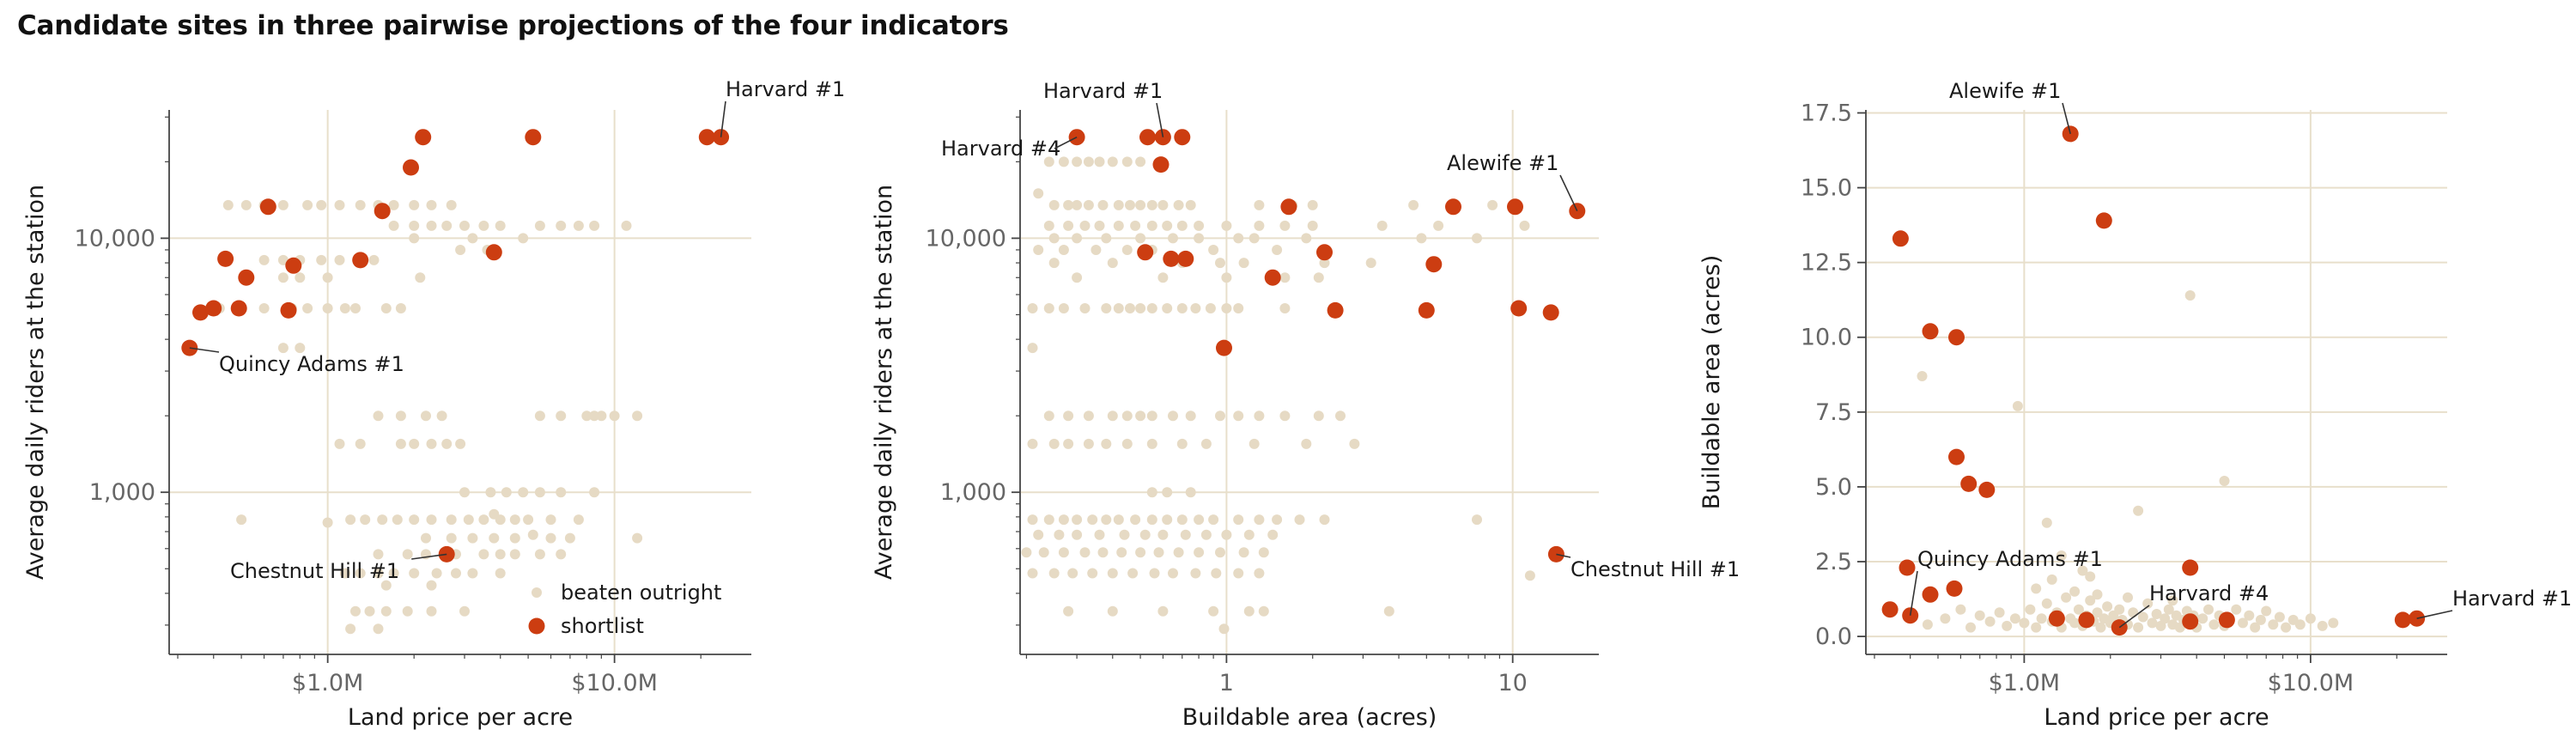 Image resolution: width=2576 pixels, height=748 pixels. I want to click on annotation-label: Harvard #1, so click(786, 89).